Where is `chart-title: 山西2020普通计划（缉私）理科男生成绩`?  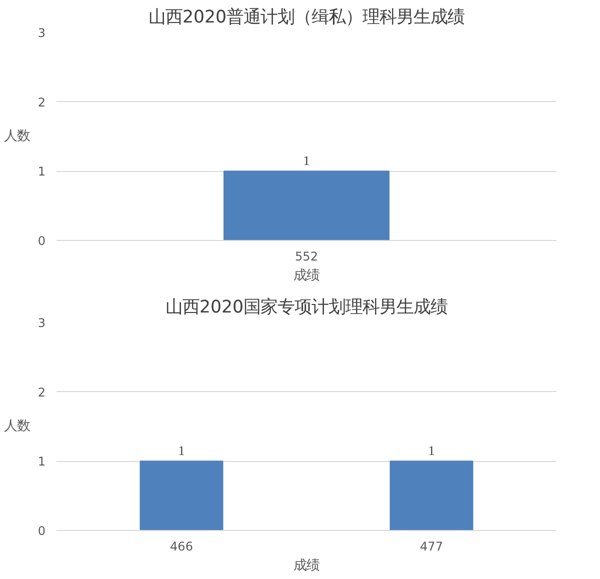 chart-title: 山西2020普通计划（缉私）理科男生成绩 is located at coordinates (306, 18).